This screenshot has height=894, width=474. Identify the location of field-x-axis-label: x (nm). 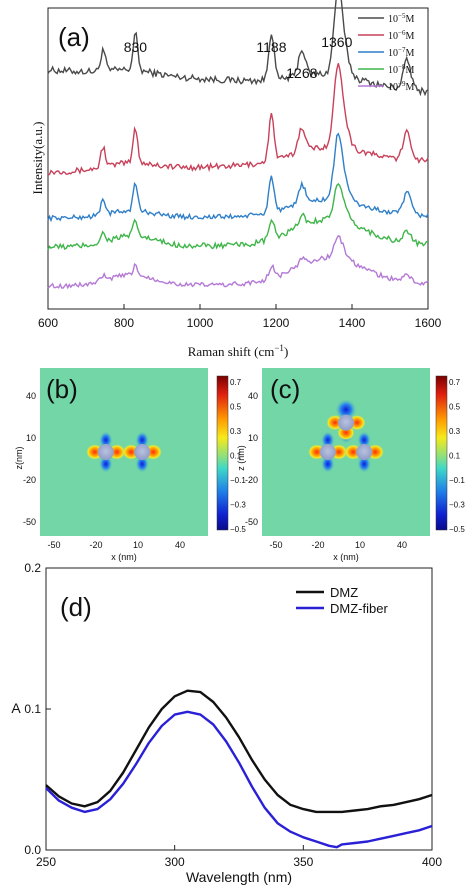
(346, 557).